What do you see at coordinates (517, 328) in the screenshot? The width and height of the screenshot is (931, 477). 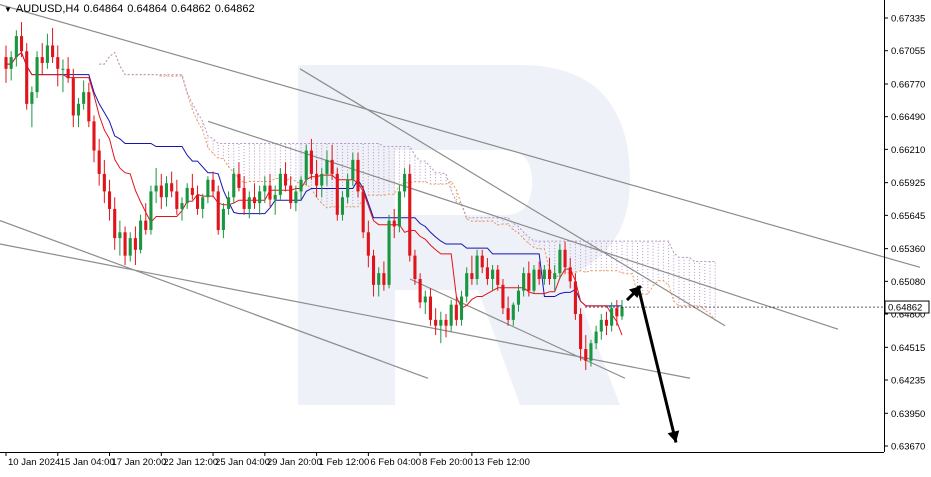 I see `trendline` at bounding box center [517, 328].